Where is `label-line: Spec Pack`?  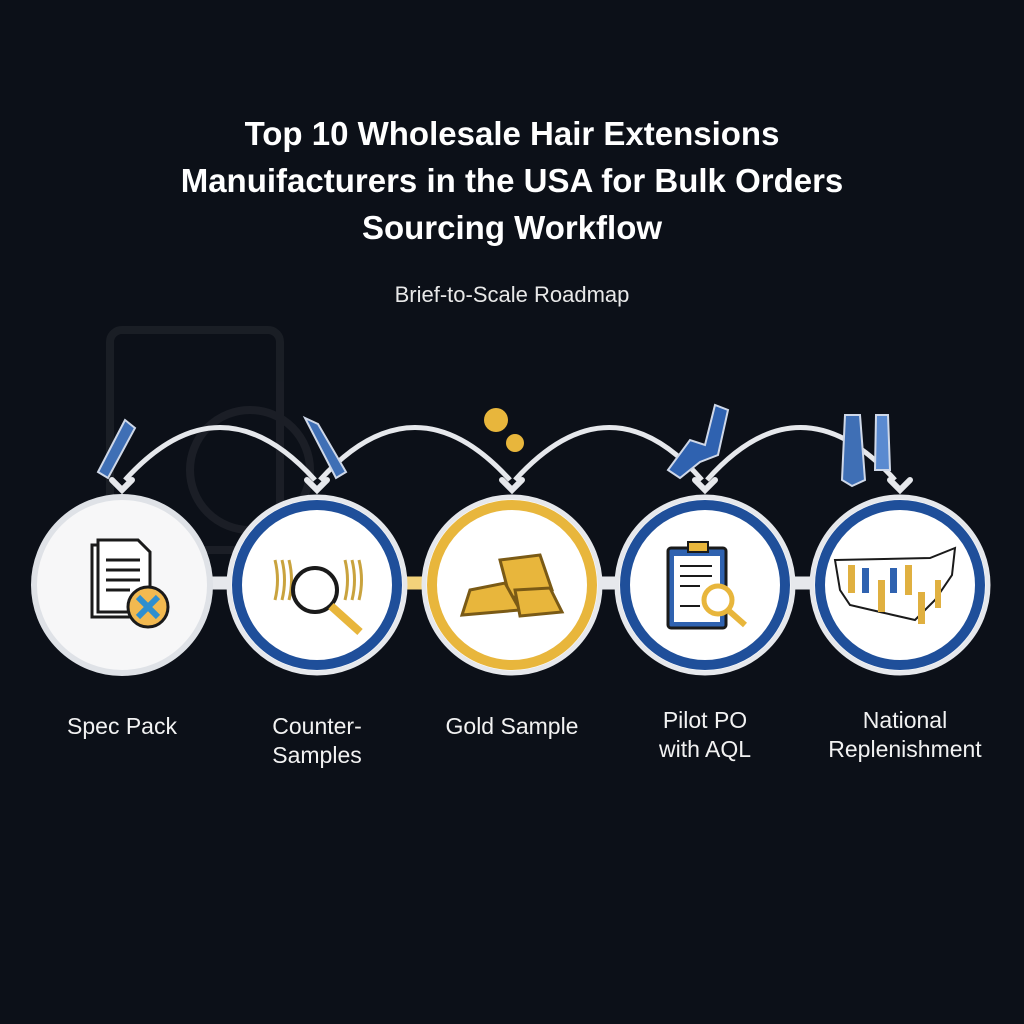
label-line: Spec Pack is located at coordinates (122, 726).